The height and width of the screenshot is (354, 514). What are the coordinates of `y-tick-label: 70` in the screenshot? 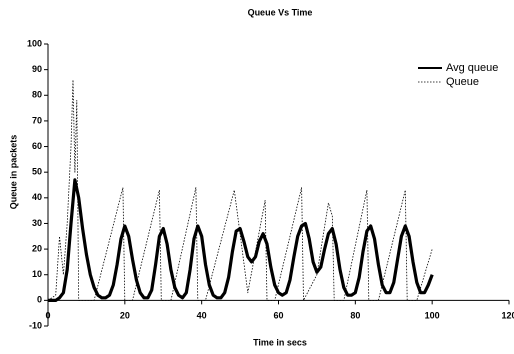 It's located at (37, 120).